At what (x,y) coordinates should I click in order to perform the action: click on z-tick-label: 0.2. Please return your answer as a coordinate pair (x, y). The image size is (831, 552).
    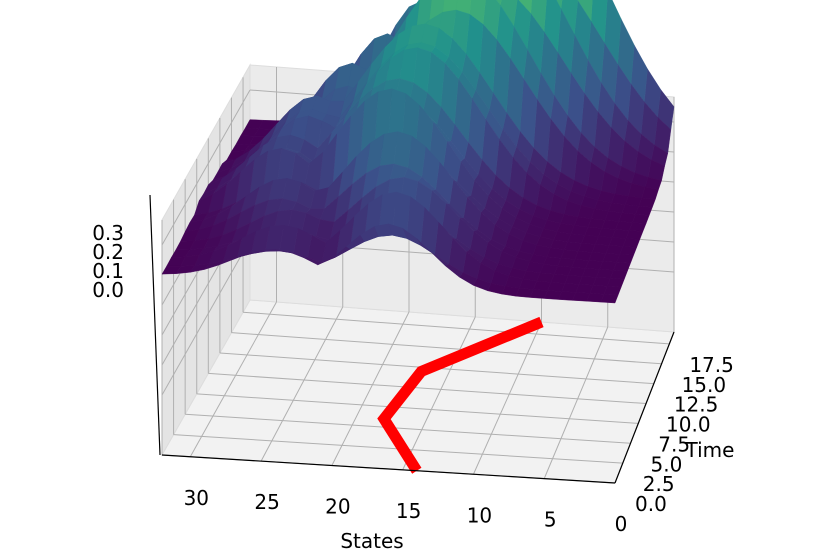
    Looking at the image, I should click on (108, 252).